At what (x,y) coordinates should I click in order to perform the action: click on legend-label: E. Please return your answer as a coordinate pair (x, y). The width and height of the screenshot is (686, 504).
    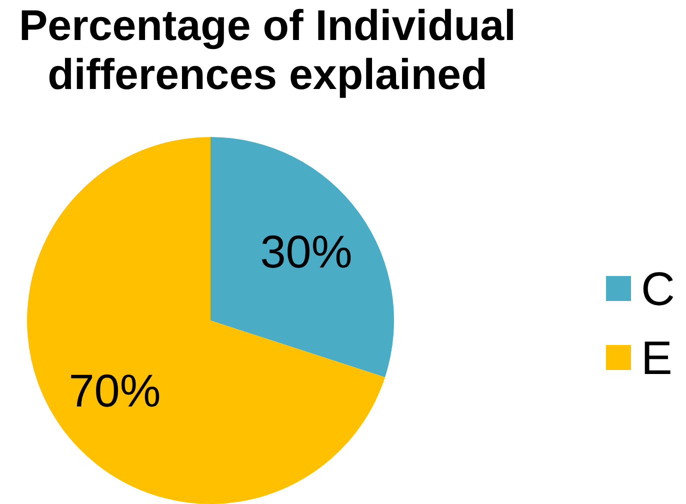
    Looking at the image, I should click on (656, 357).